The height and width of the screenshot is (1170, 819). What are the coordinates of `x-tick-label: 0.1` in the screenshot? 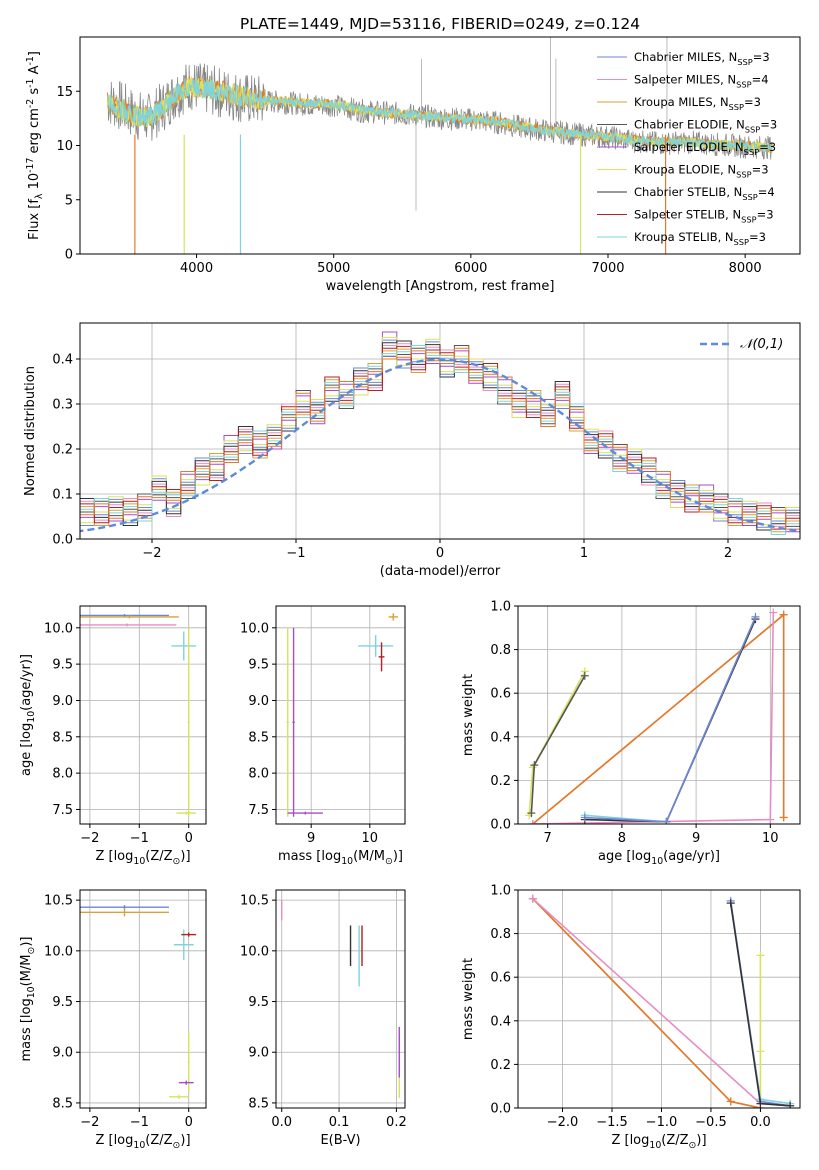 It's located at (339, 1122).